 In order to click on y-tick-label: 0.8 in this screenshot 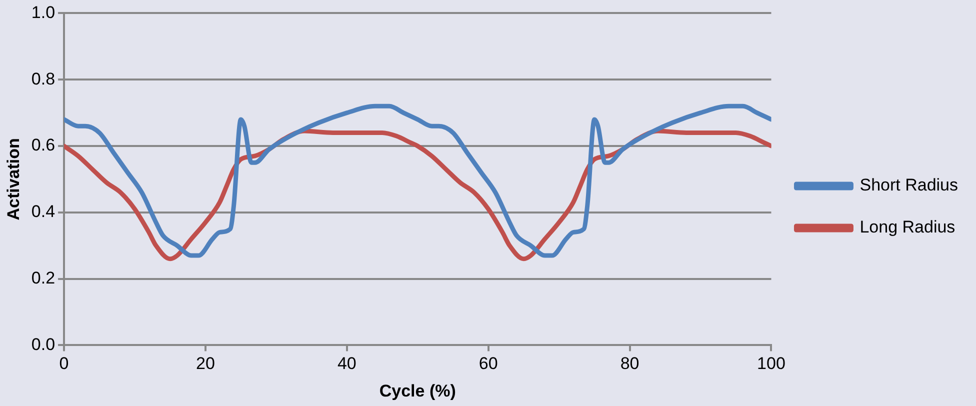, I will do `click(43, 78)`.